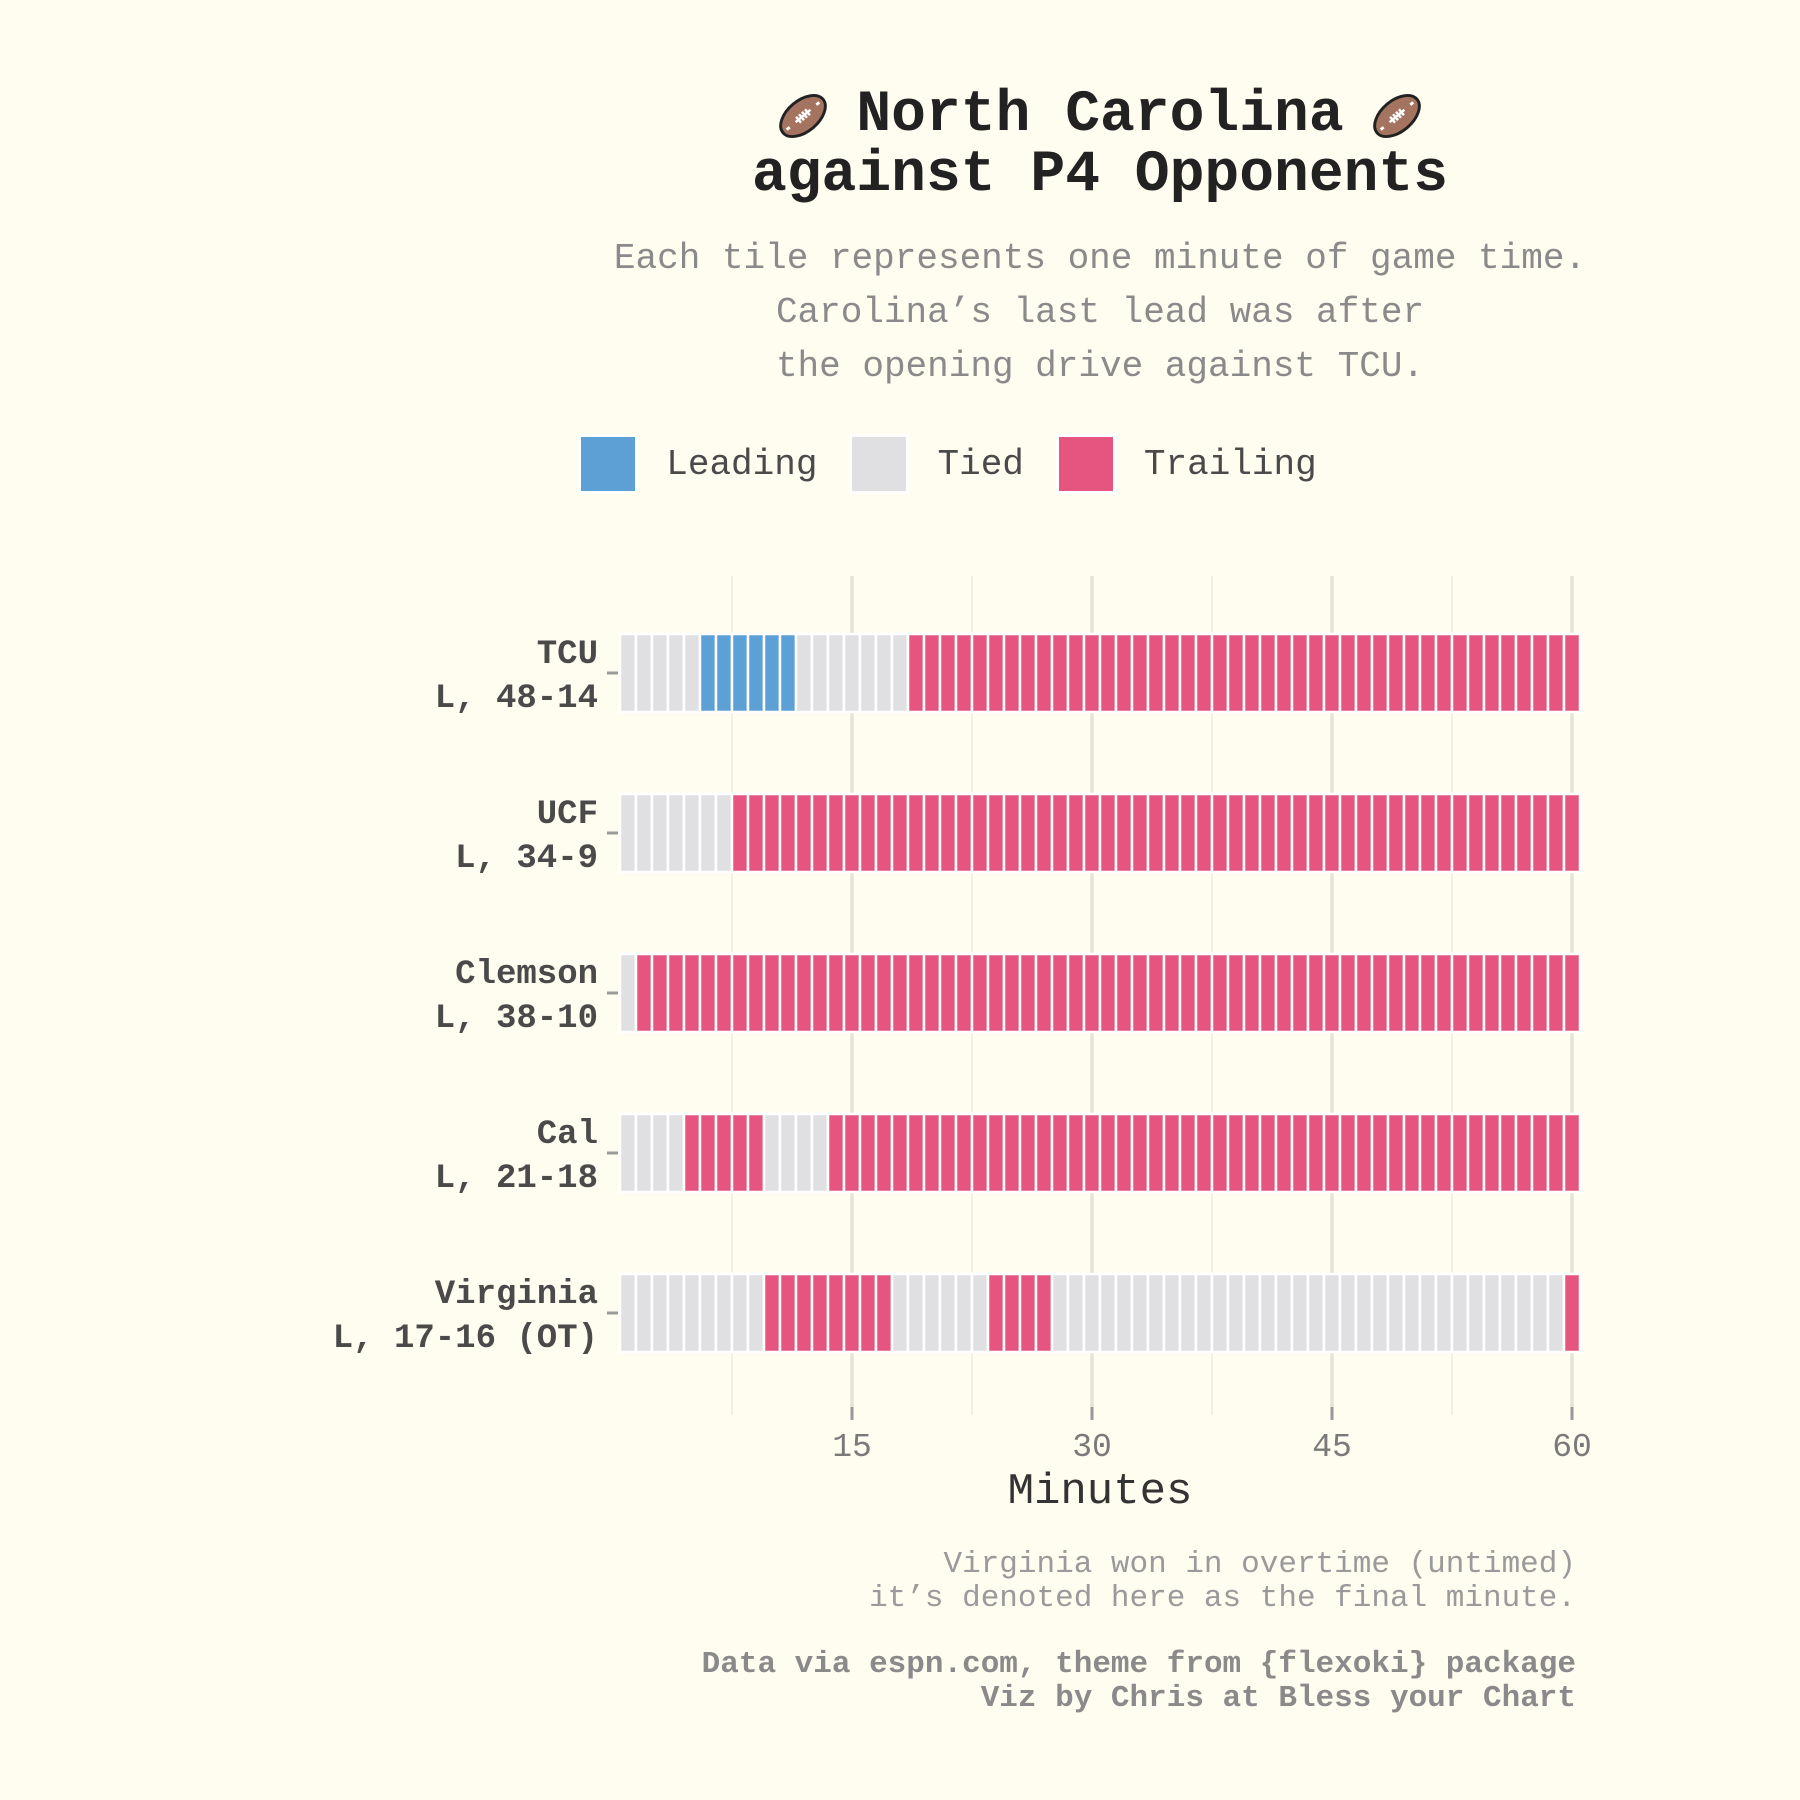 Image resolution: width=1800 pixels, height=1800 pixels. What do you see at coordinates (567, 1135) in the screenshot?
I see `y-label-opponent: Cal` at bounding box center [567, 1135].